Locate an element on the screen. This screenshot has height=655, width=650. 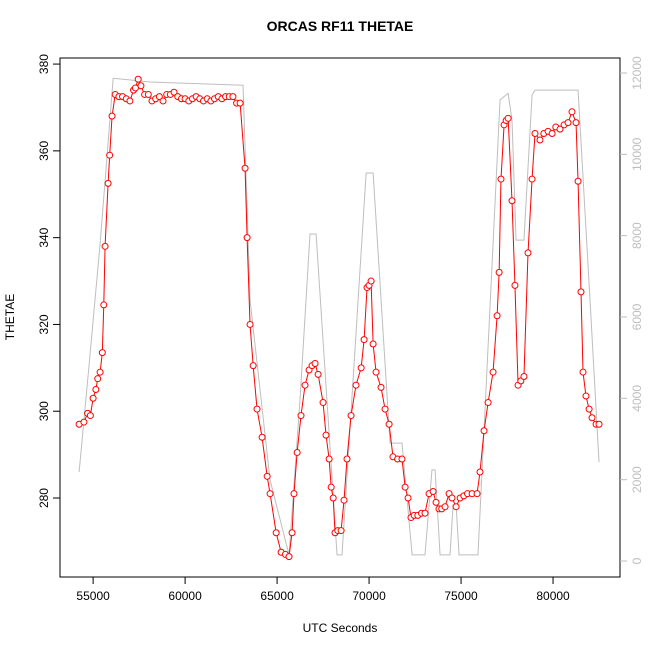
x-tick-label: 65000 is located at coordinates (277, 596).